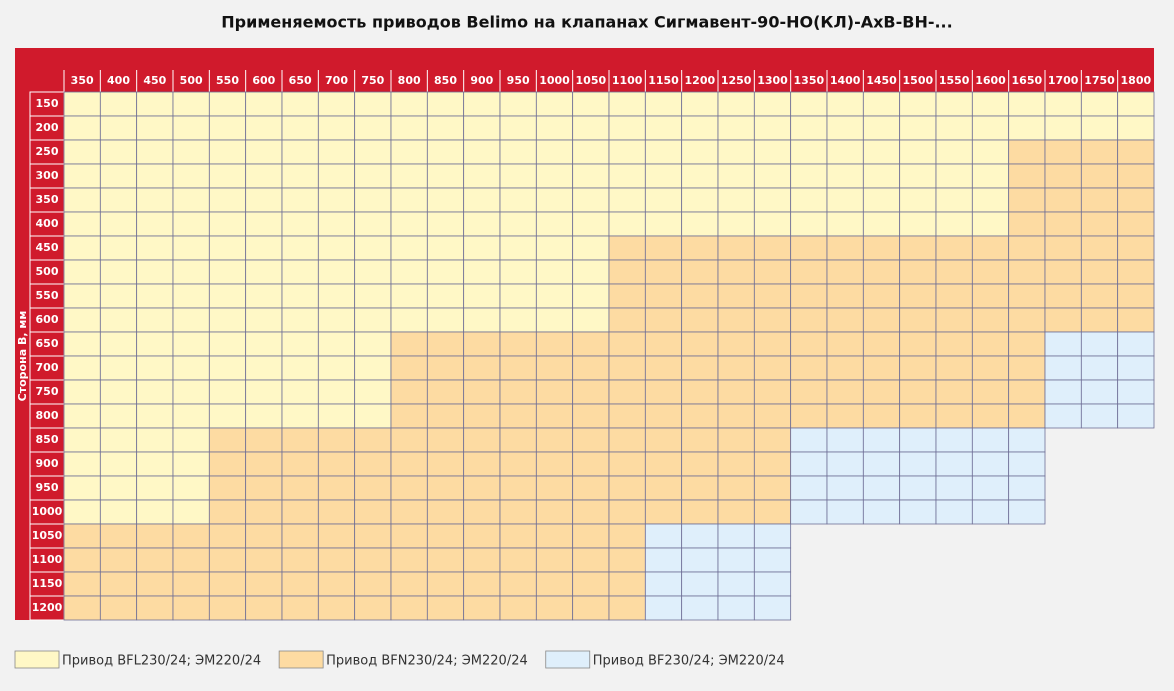 The height and width of the screenshot is (691, 1174). I want to click on row-header: 1200, so click(47, 607).